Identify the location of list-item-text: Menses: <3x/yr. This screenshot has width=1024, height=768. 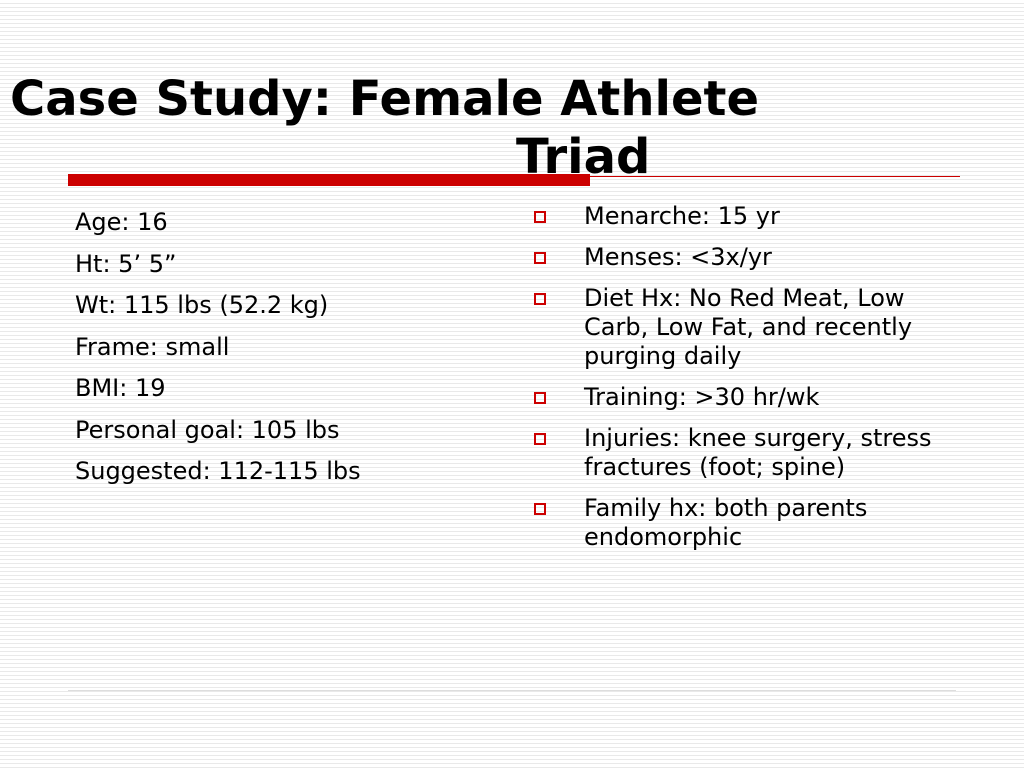
(678, 257).